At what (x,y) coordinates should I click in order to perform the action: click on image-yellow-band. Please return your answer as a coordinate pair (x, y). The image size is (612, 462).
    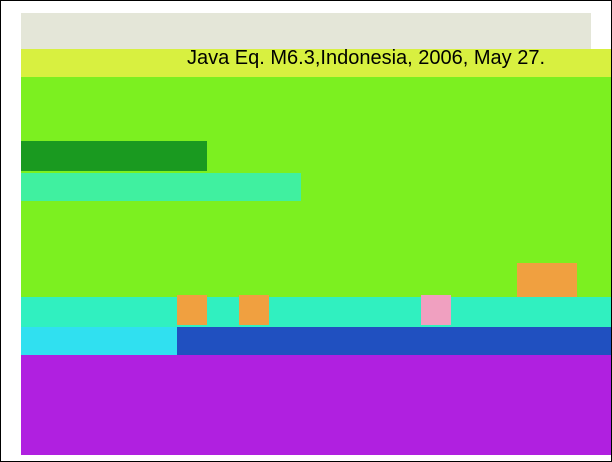
    Looking at the image, I should click on (316, 63).